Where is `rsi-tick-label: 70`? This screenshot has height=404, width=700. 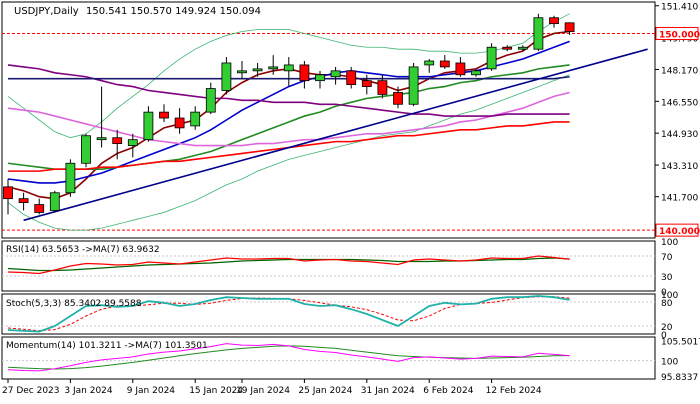
rsi-tick-label: 70 is located at coordinates (667, 258).